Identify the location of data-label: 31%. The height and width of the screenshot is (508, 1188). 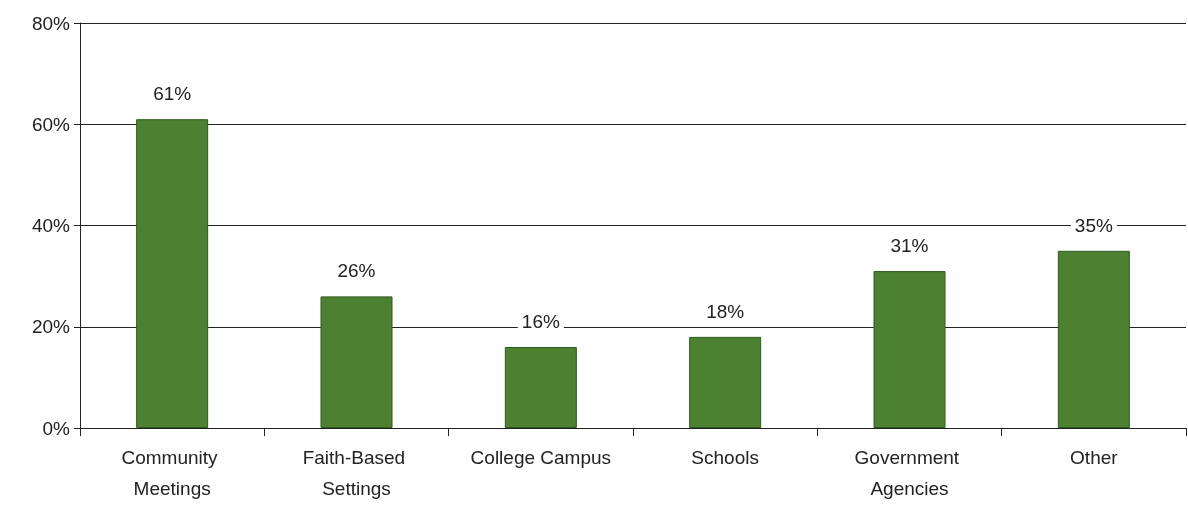
(909, 246).